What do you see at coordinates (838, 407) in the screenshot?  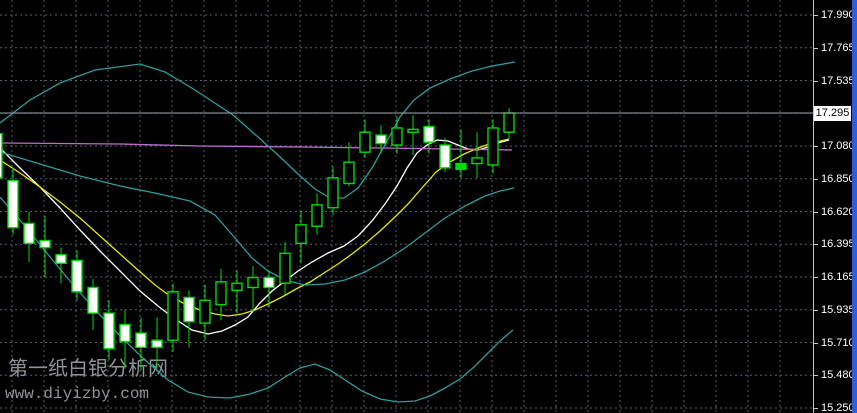 I see `price-label: 15.250` at bounding box center [838, 407].